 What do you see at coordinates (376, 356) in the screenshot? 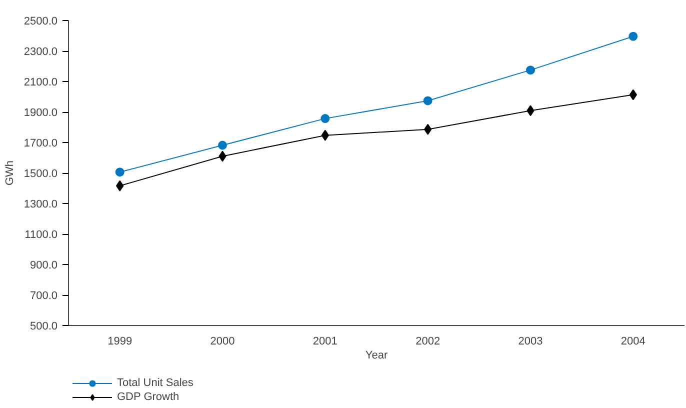
I see `x-axis-title: Year` at bounding box center [376, 356].